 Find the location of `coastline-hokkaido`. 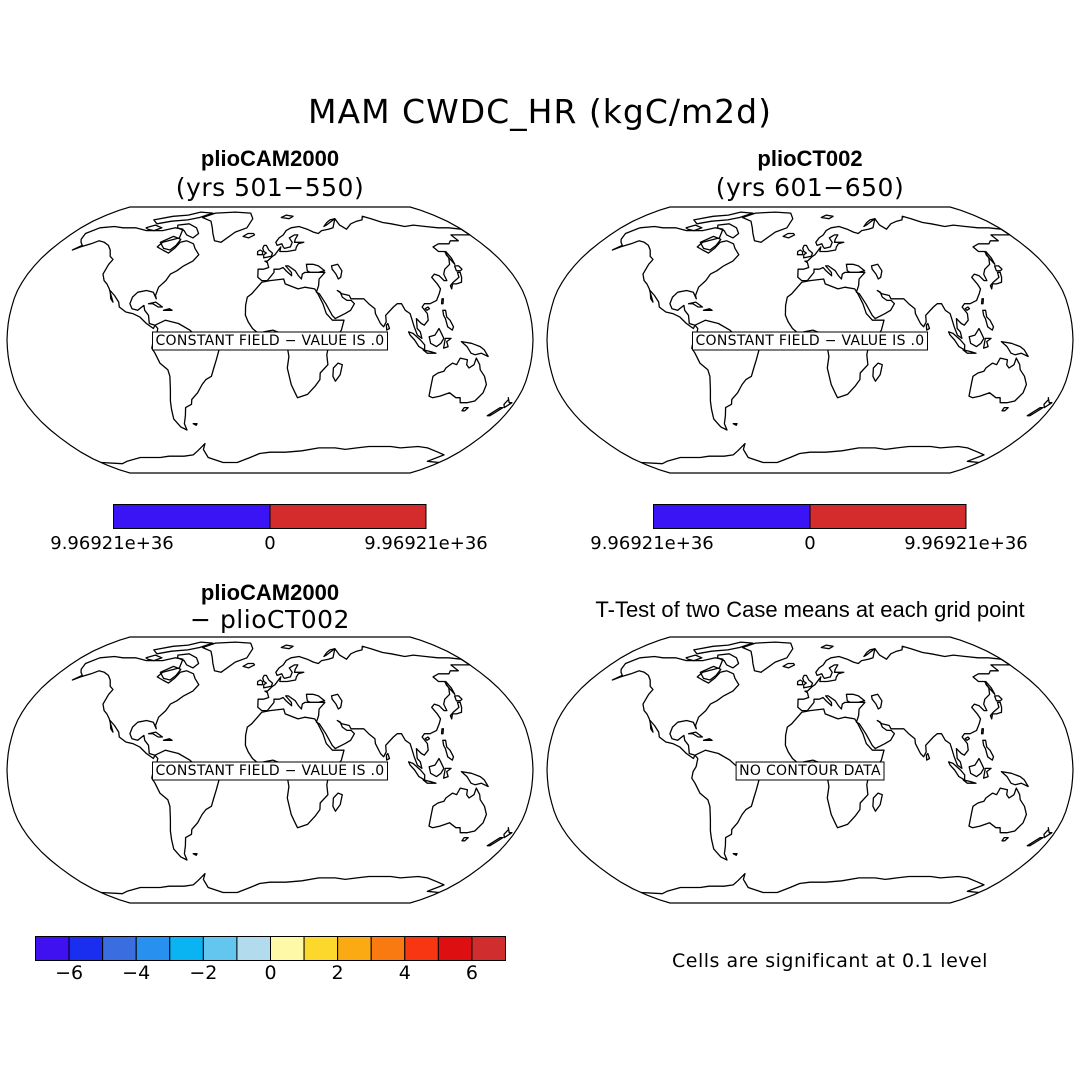

coastline-hokkaido is located at coordinates (998, 698).